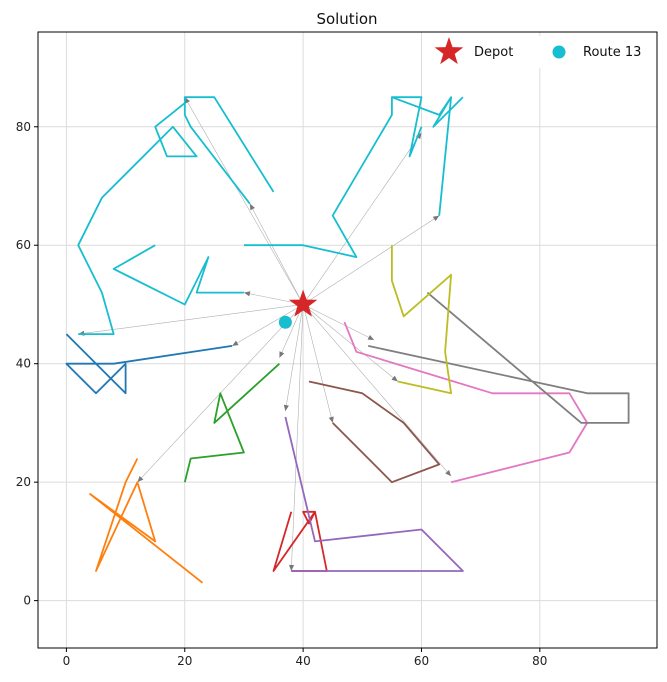 The width and height of the screenshot is (667, 682). I want to click on legend-depot-star-icon, so click(449, 51).